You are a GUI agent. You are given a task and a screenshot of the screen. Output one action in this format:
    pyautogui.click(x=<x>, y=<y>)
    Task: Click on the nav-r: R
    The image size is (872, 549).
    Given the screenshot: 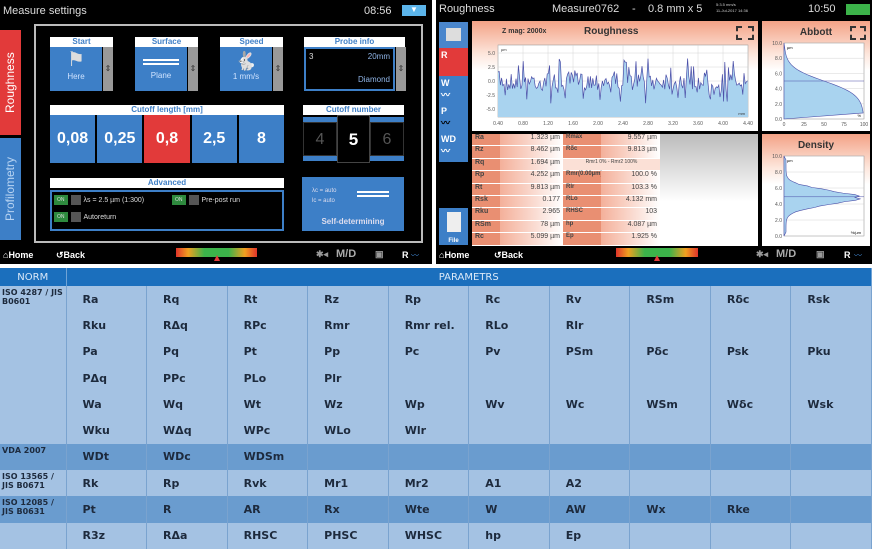 What is the action you would take?
    pyautogui.click(x=453, y=62)
    